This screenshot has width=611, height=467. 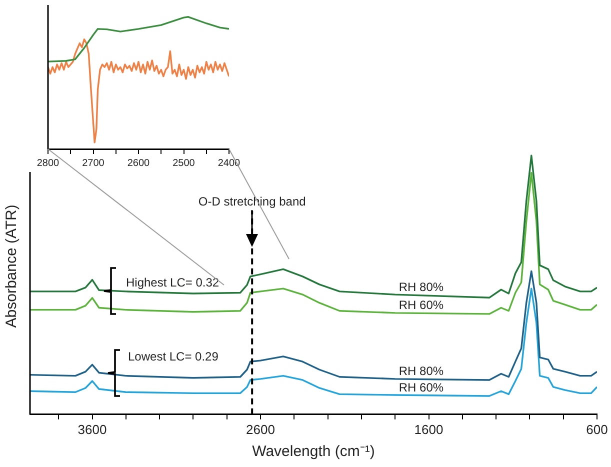 I want to click on annotation: Lowest LC= 0.29, so click(x=173, y=356).